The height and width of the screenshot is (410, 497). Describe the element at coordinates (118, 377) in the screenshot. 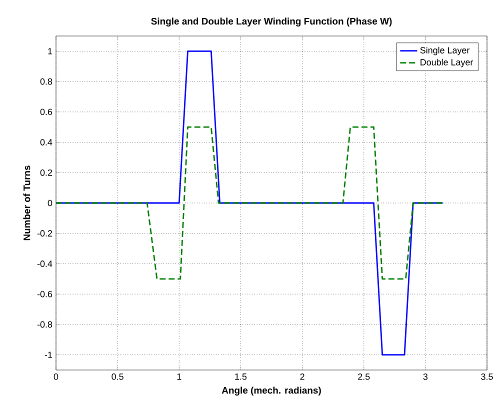

I see `x-tick-label: 0.5` at that location.